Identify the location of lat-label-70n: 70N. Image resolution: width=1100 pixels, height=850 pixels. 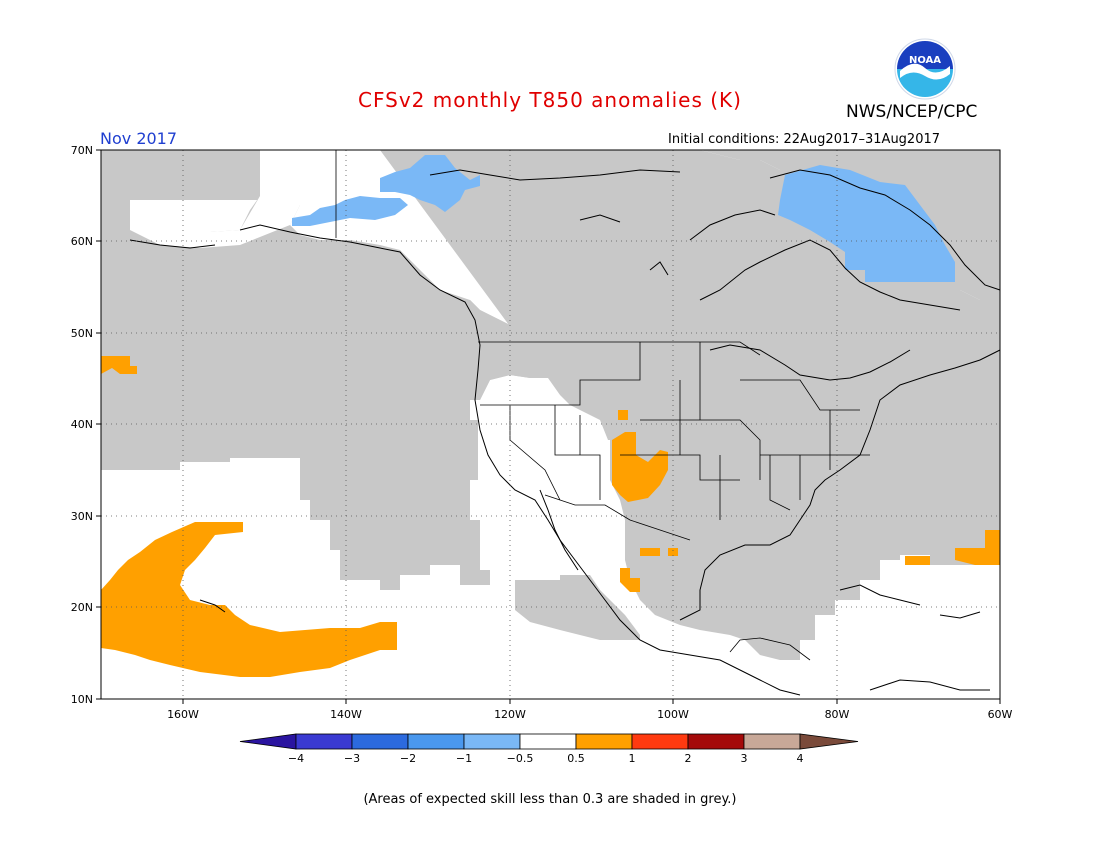
(82, 150).